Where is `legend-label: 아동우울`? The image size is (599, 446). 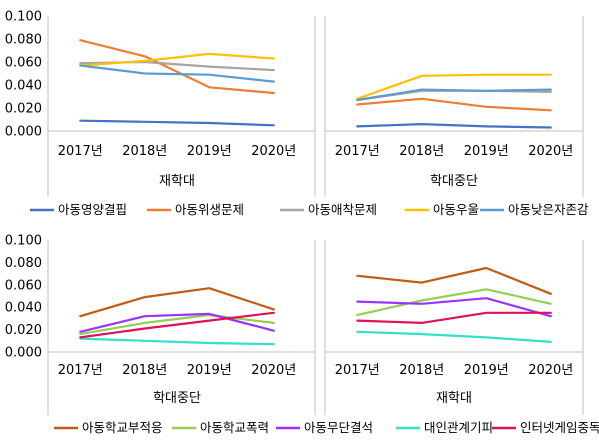 legend-label: 아동우울 is located at coordinates (456, 209).